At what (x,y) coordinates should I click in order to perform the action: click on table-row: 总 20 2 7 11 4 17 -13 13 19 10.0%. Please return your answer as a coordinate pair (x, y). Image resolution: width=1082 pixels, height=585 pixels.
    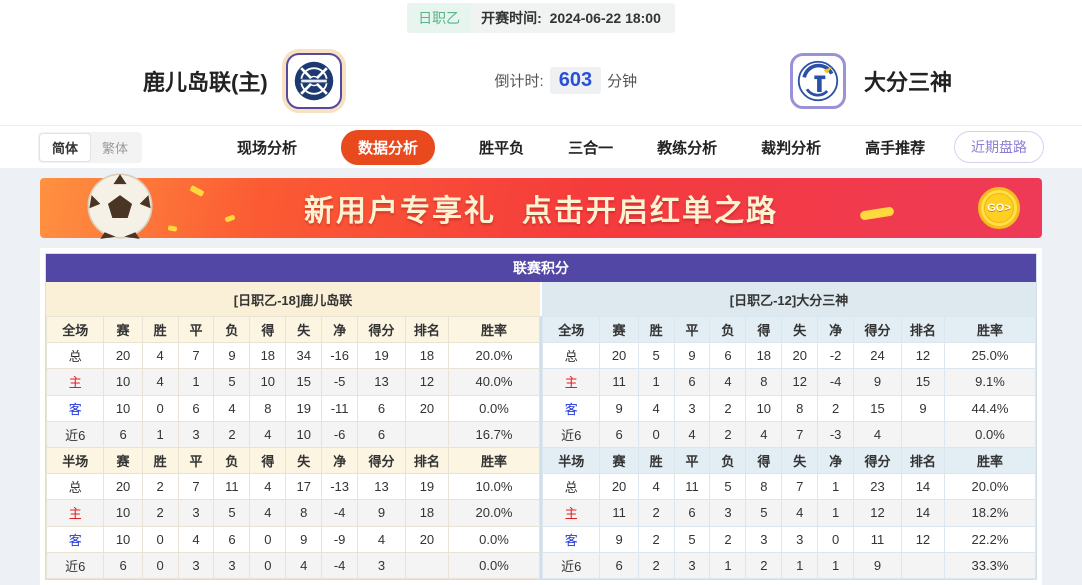
    Looking at the image, I should click on (293, 487).